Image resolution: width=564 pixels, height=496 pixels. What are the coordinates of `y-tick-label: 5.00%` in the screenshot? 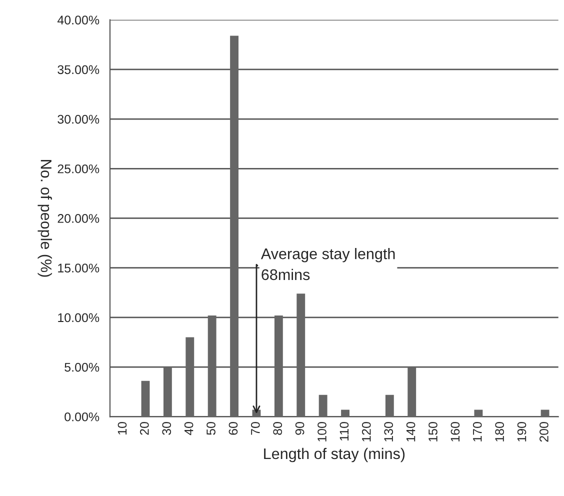 It's located at (82, 367).